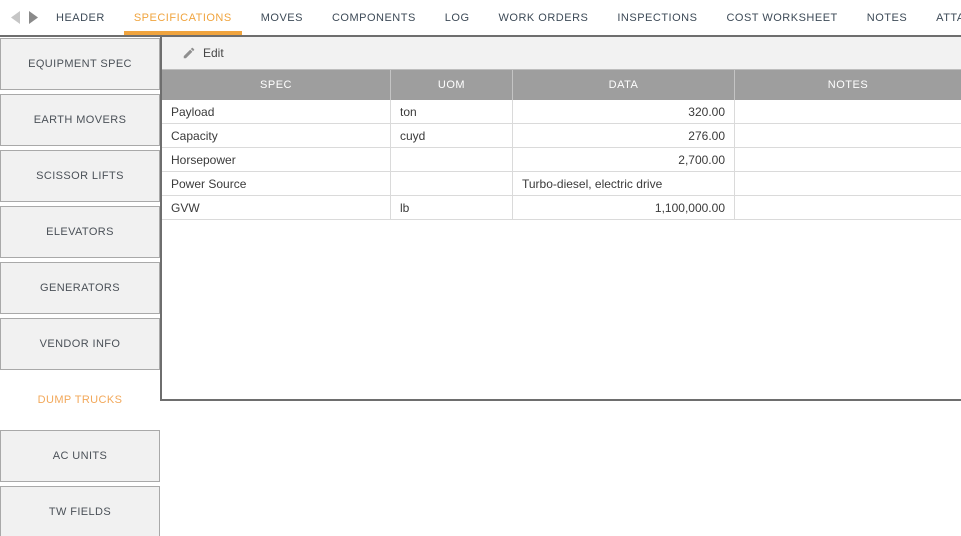 This screenshot has width=961, height=536. Describe the element at coordinates (182, 17) in the screenshot. I see `tab-specifications: SPECIFICATIONS` at that location.